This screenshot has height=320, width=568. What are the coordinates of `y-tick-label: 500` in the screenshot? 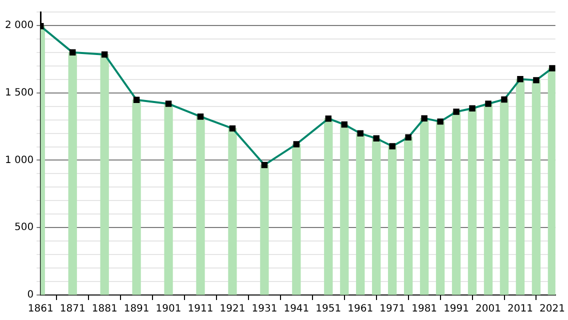 It's located at (24, 228).